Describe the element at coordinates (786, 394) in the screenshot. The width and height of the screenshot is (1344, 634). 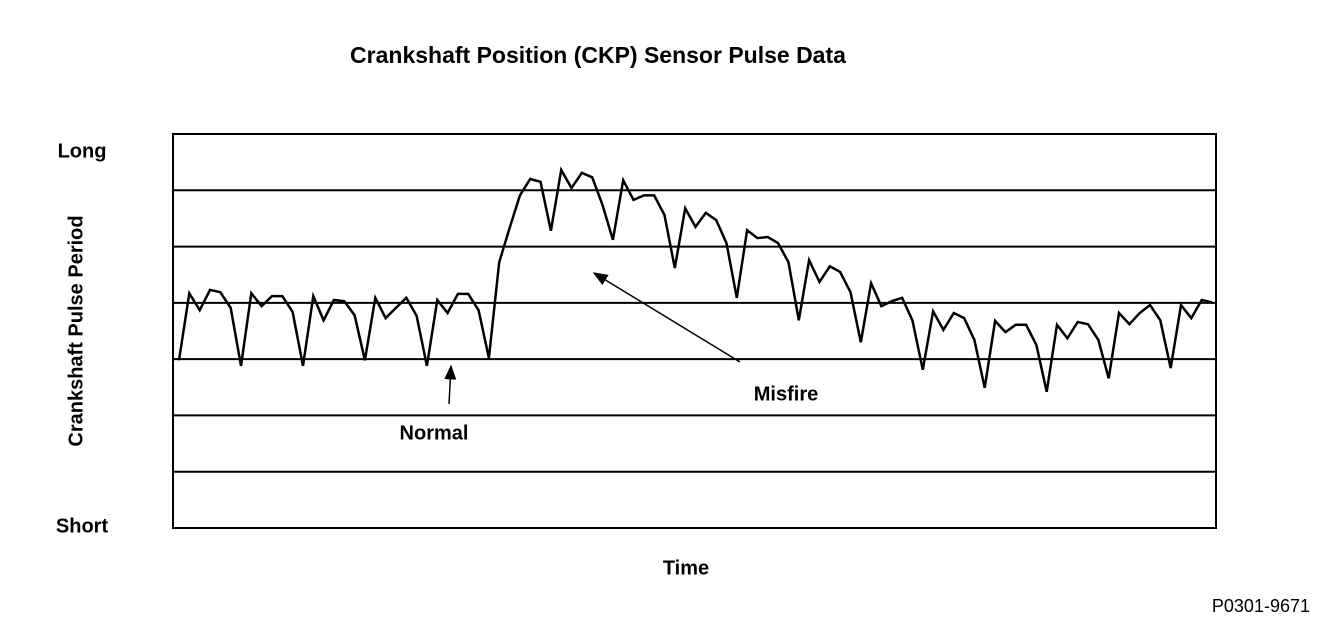
I see `annotation-label: Misfire` at that location.